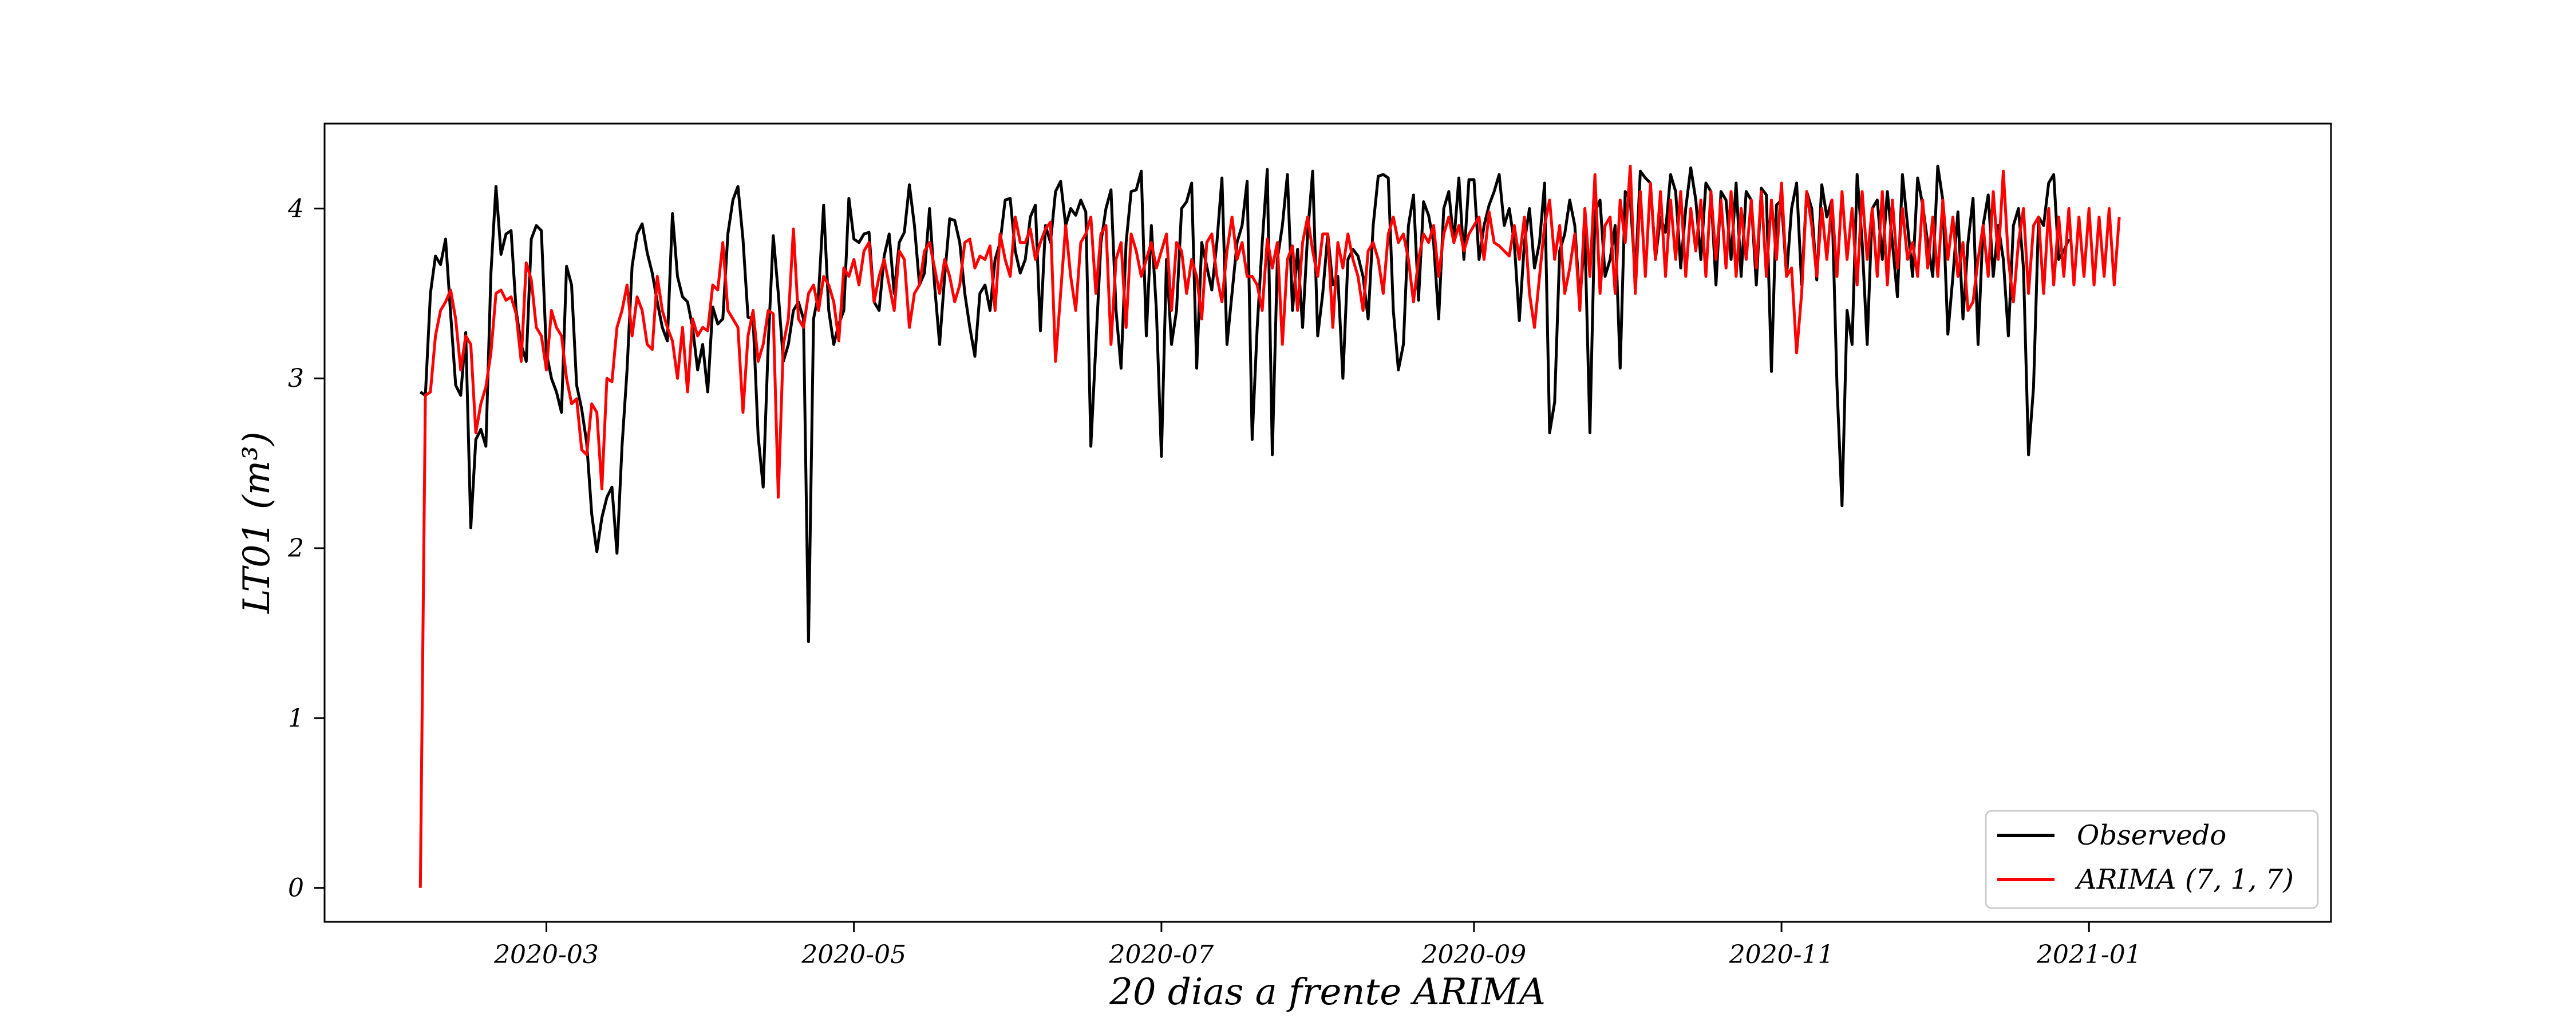 This screenshot has height=1030, width=2576. I want to click on y-axis: 0 1 2 3 4, so click(306, 548).